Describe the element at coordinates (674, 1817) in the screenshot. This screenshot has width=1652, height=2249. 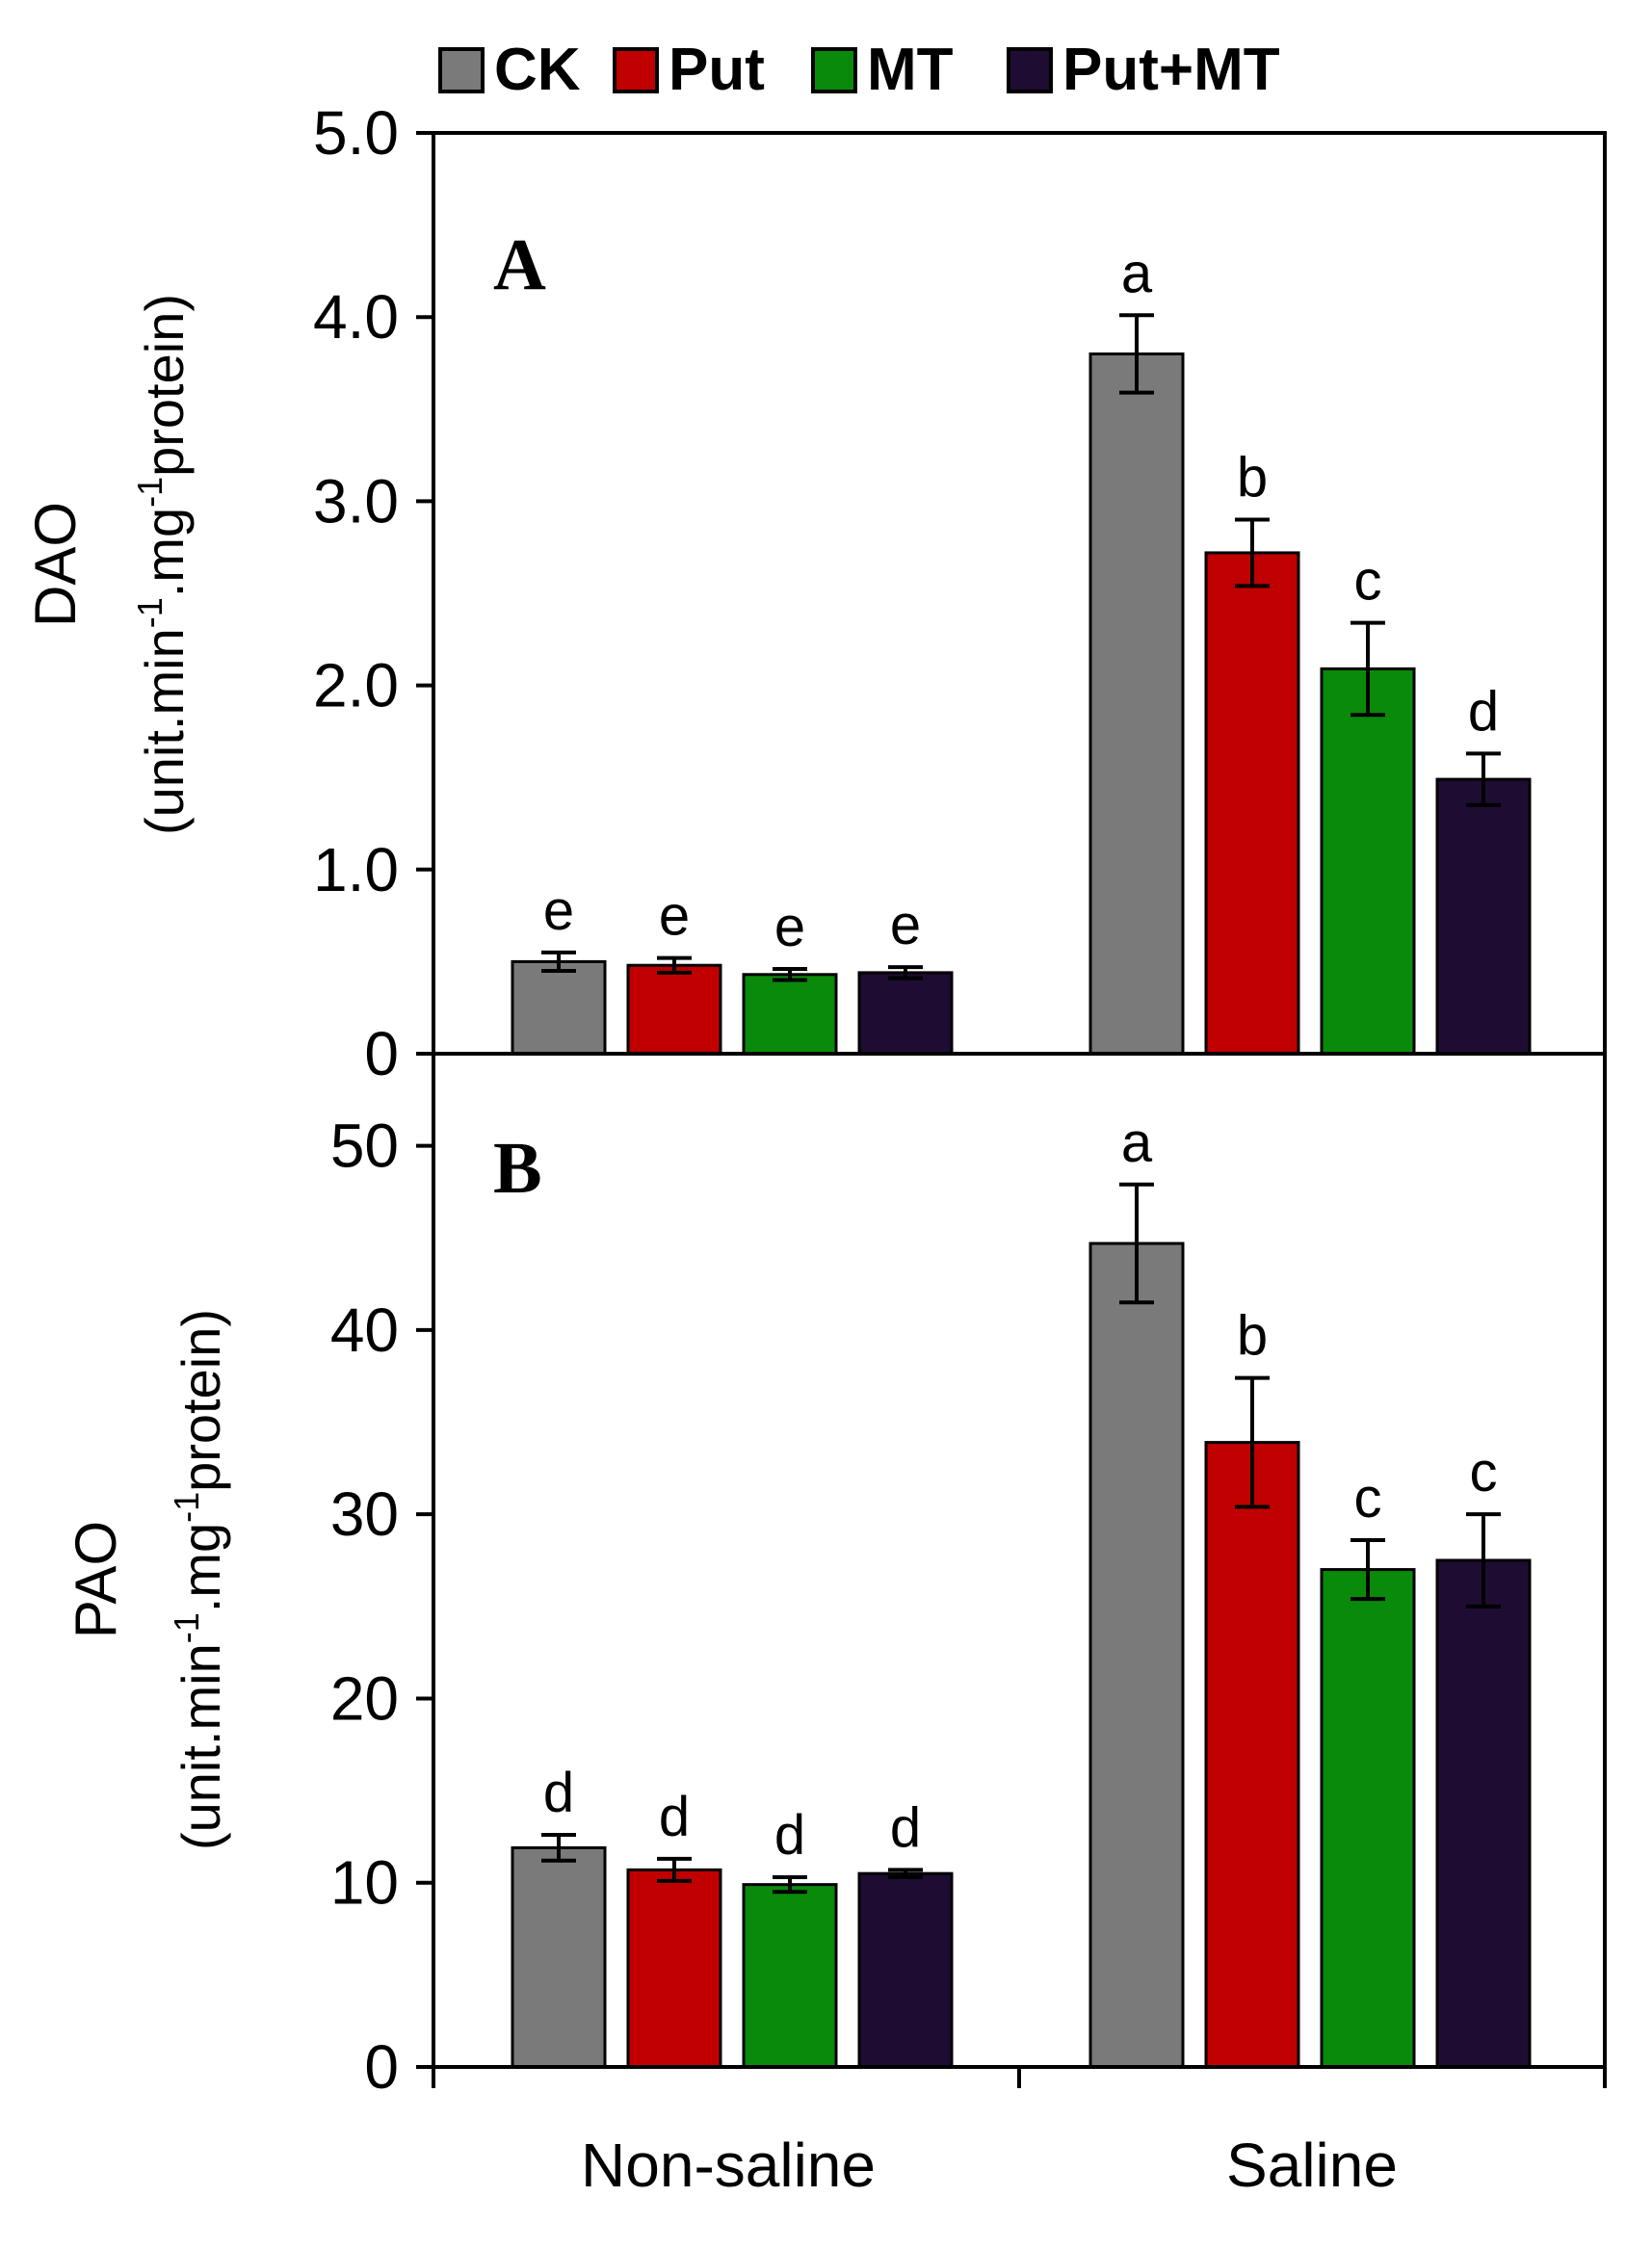
I see `significance-letter-b-put-non-saline: d` at that location.